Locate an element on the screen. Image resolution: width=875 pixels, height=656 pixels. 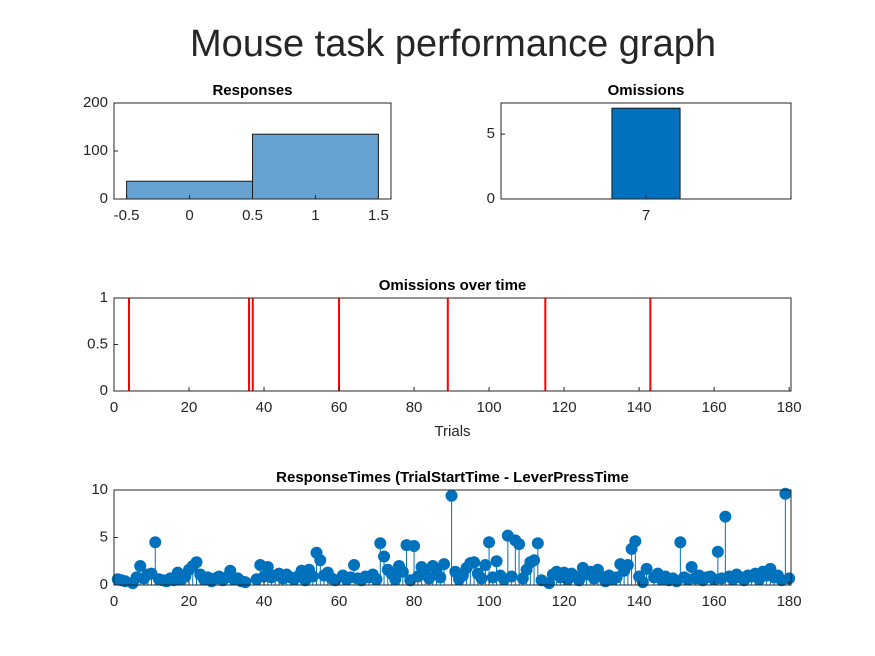
x-tick-label: -0.5 is located at coordinates (127, 215).